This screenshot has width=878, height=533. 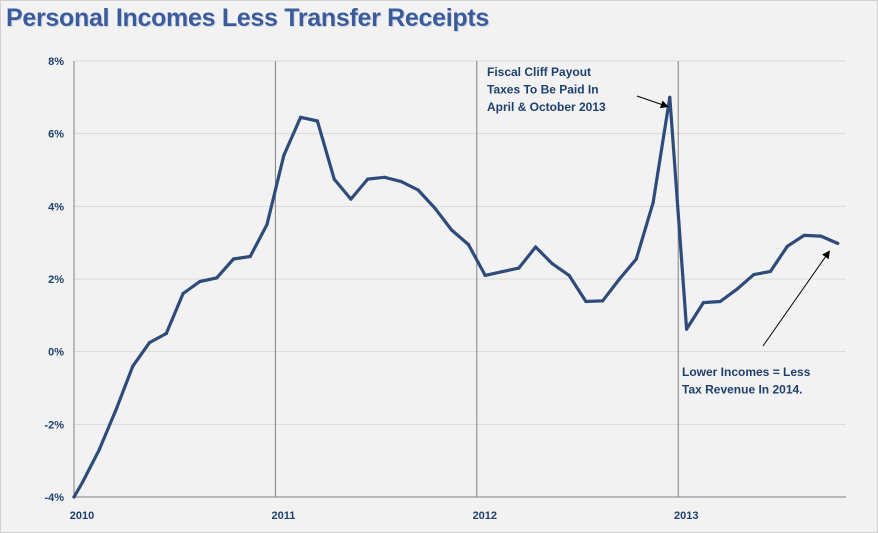 What do you see at coordinates (539, 72) in the screenshot?
I see `annotation-text: Fiscal Cliff Payout` at bounding box center [539, 72].